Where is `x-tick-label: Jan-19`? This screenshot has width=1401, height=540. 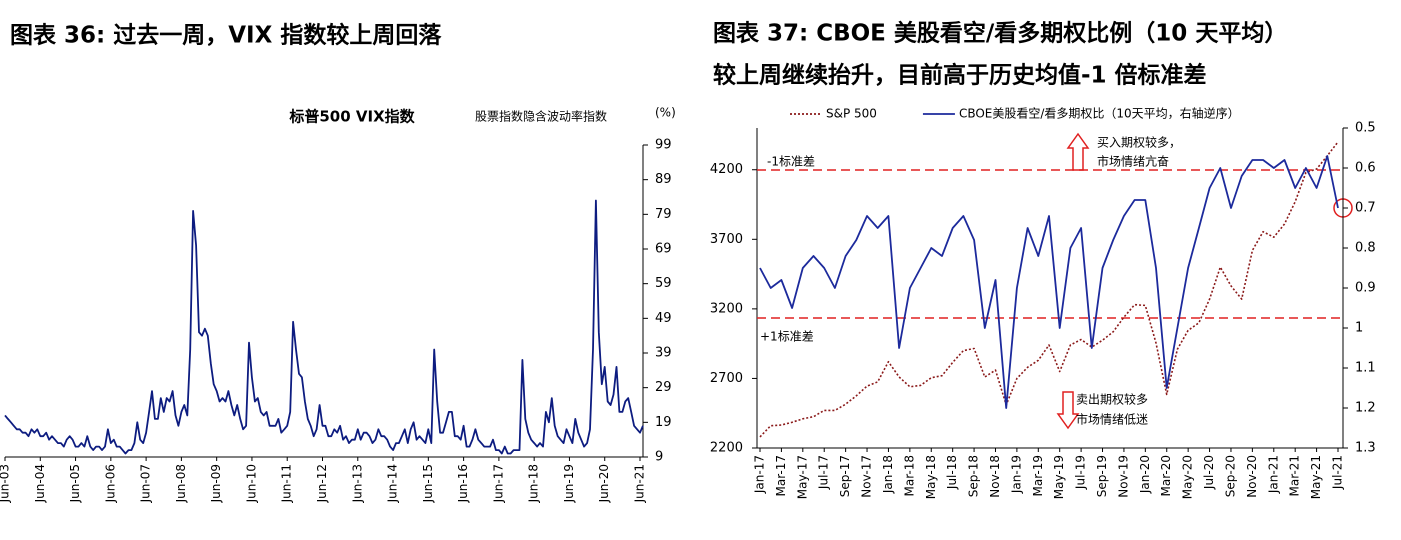
x-tick-label: Jan-19 is located at coordinates (1016, 474).